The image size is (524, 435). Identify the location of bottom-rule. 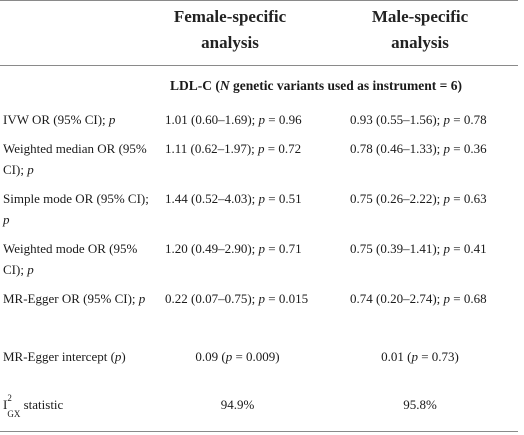
(259, 431).